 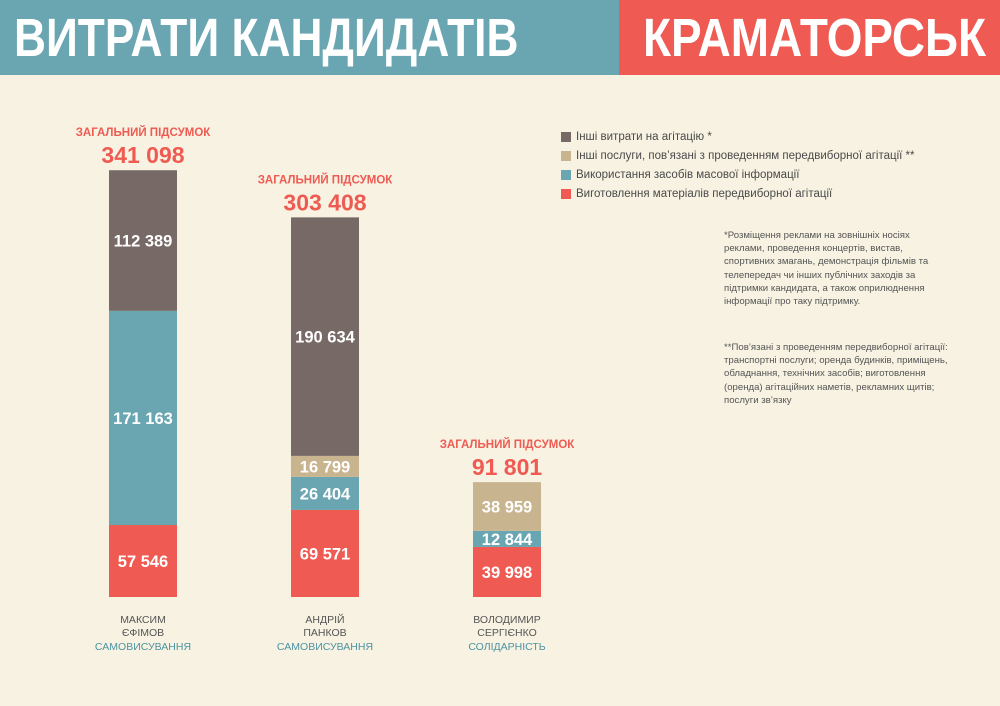 I want to click on data-label: 12 844, so click(x=507, y=540).